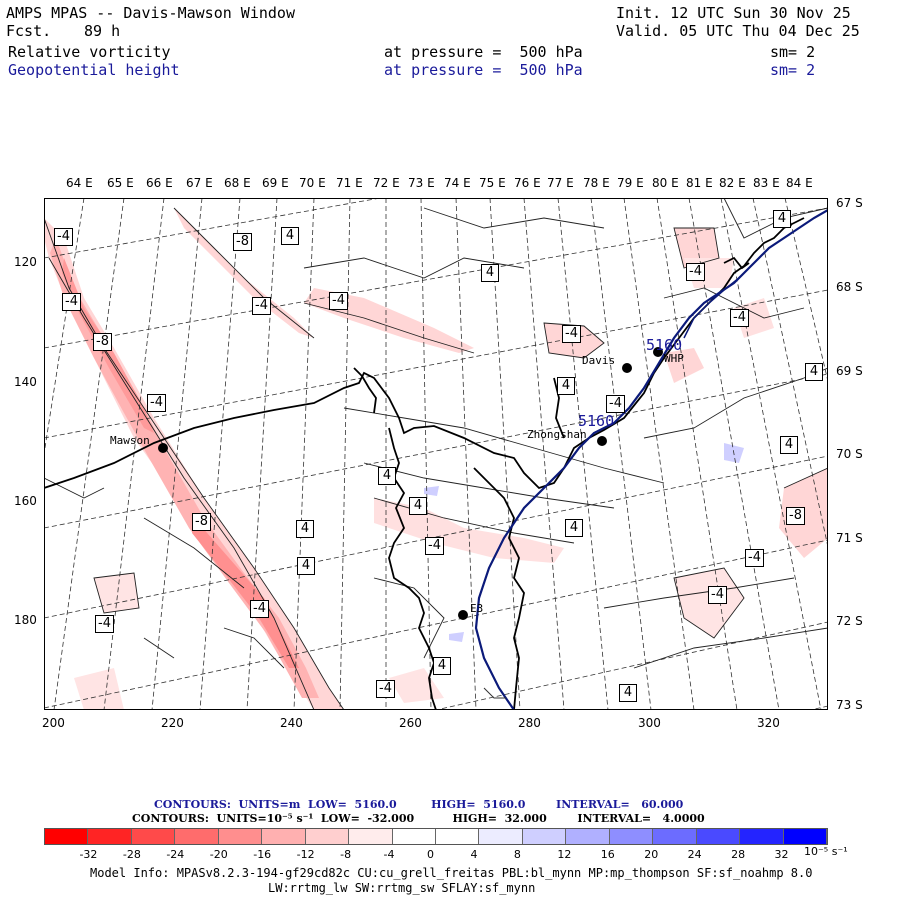  What do you see at coordinates (29, 31) in the screenshot?
I see `forecast-label: Fcst.` at bounding box center [29, 31].